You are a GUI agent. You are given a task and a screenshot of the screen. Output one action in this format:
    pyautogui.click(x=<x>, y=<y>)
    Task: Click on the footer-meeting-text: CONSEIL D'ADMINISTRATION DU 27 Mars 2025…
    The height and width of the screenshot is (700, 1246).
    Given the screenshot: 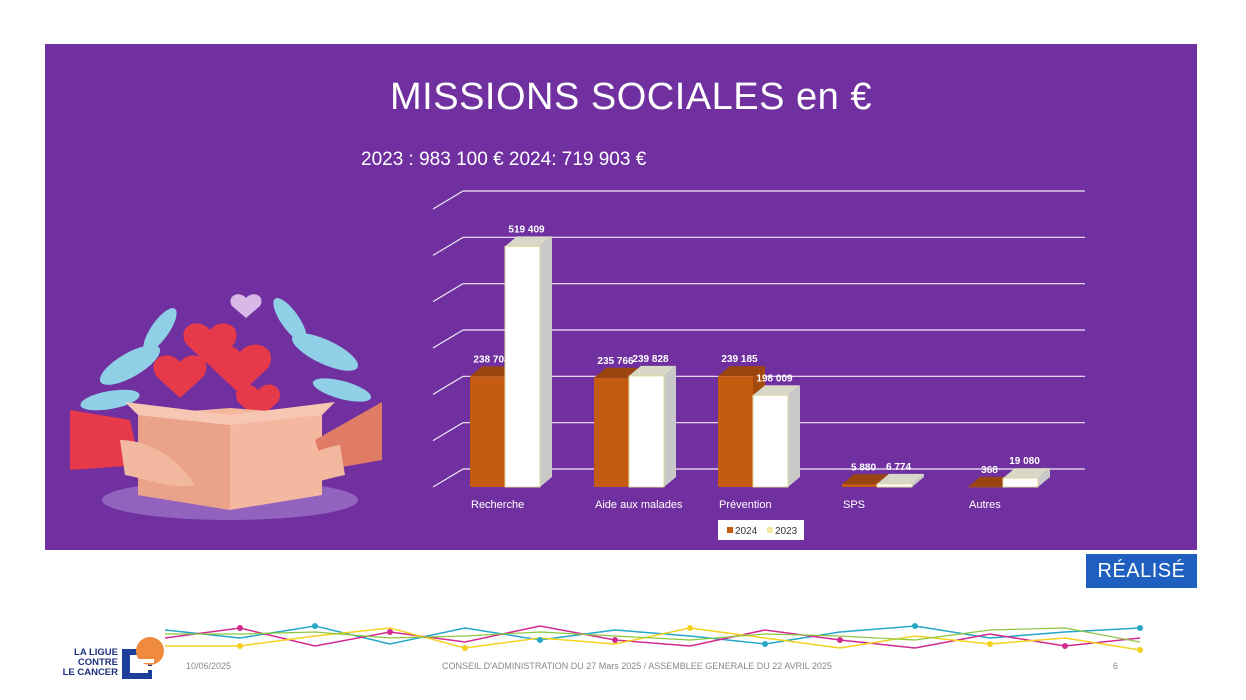 What is the action you would take?
    pyautogui.click(x=637, y=666)
    